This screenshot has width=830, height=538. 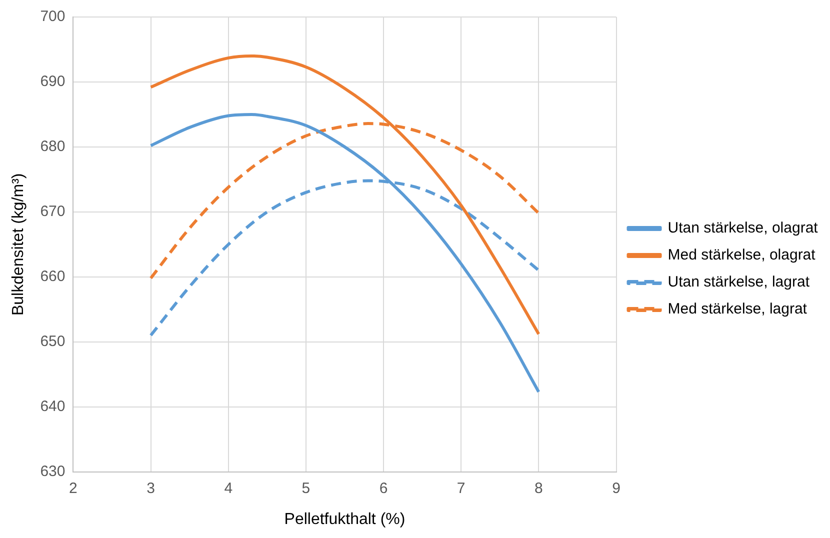 What do you see at coordinates (538, 488) in the screenshot?
I see `x-tick-label: 8` at bounding box center [538, 488].